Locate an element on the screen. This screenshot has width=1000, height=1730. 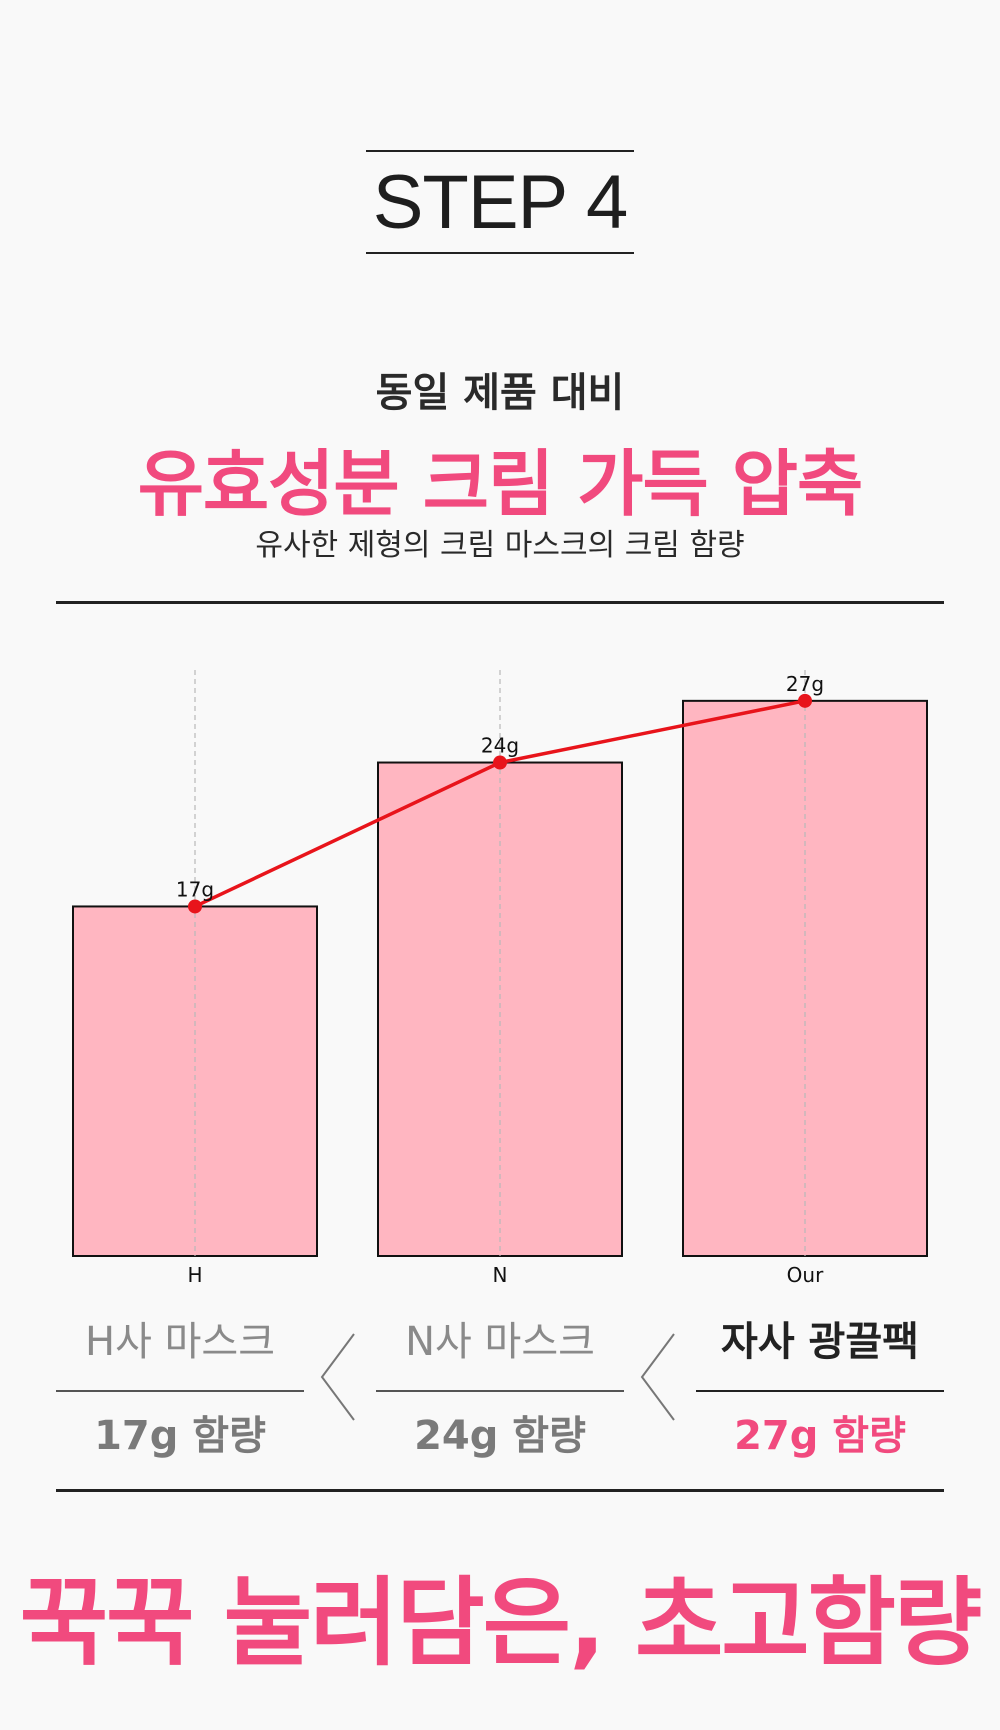
headline-main: 유효성분 크림 가득 압축 is located at coordinates (500, 484).